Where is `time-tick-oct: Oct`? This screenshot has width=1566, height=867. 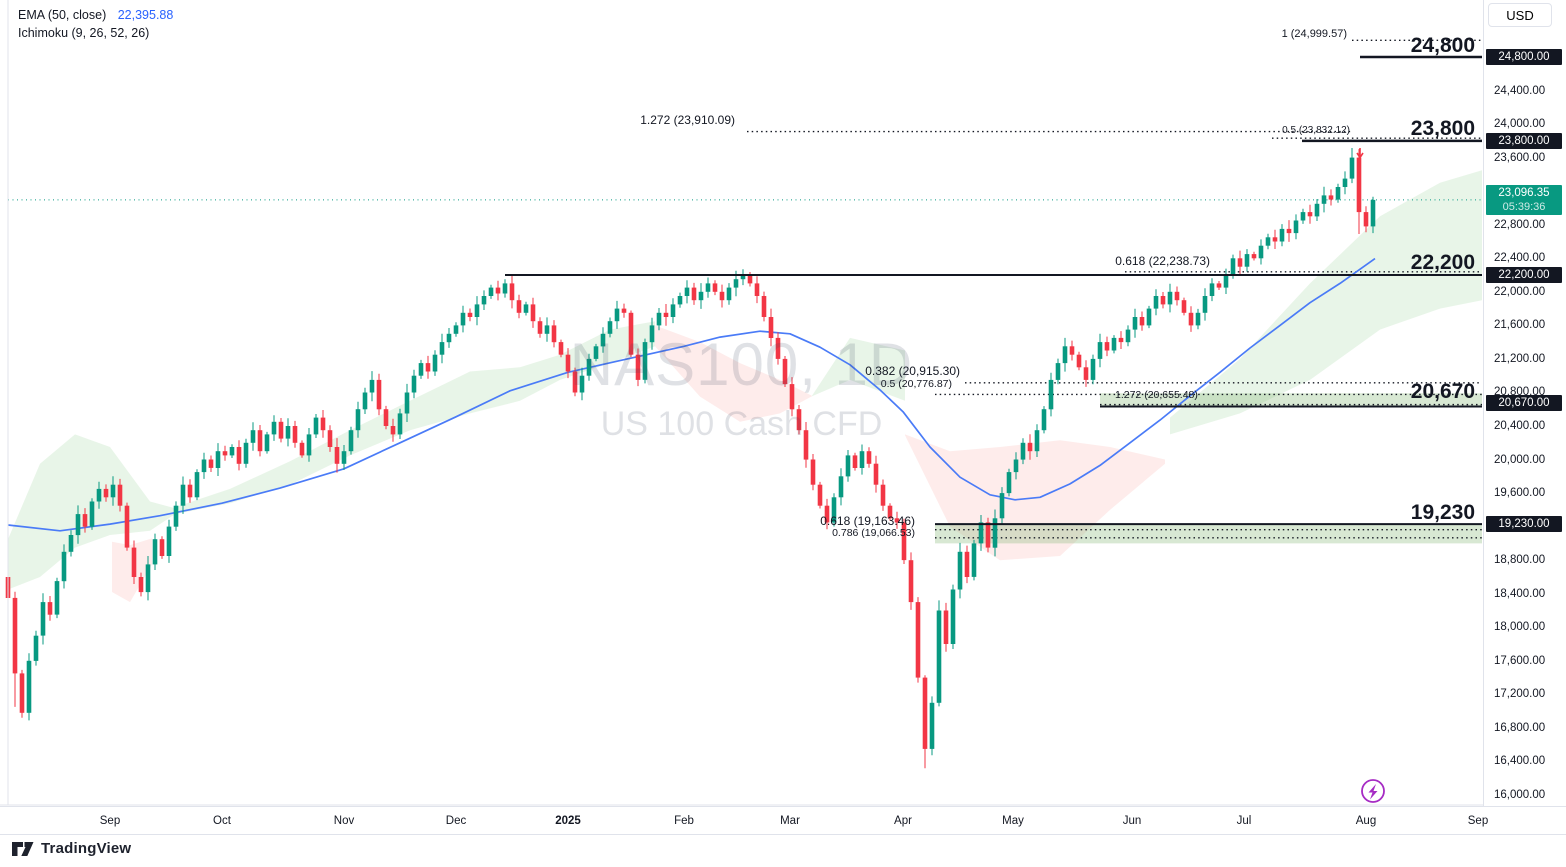
time-tick-oct: Oct is located at coordinates (222, 820).